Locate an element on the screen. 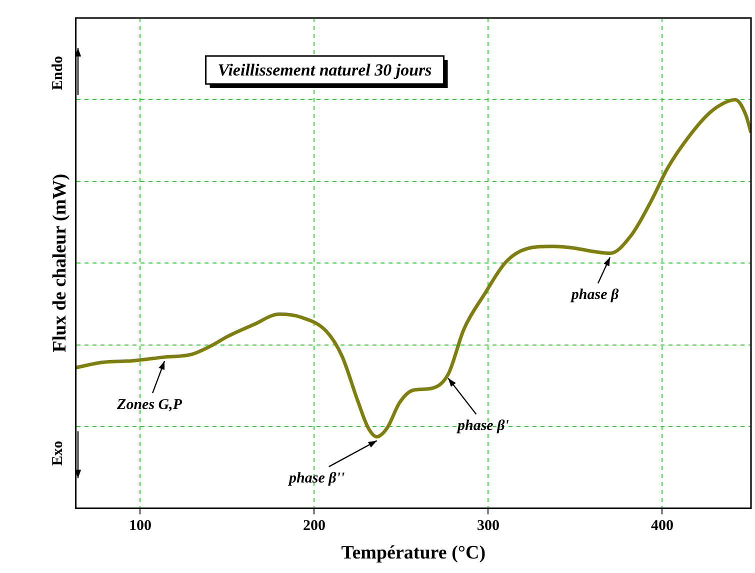 The width and height of the screenshot is (755, 573). chart-title: Vieillissement naturel 30 jours is located at coordinates (325, 70).